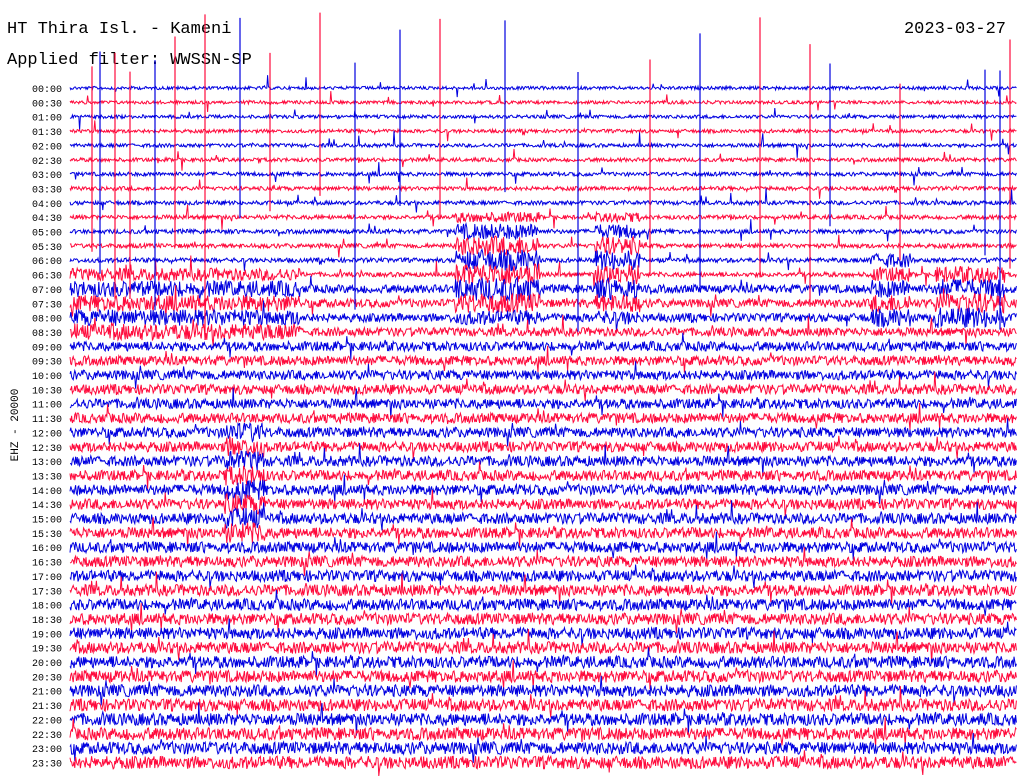 This screenshot has height=780, width=1024. Describe the element at coordinates (47, 621) in the screenshot. I see `row-time-label: 18:30` at that location.